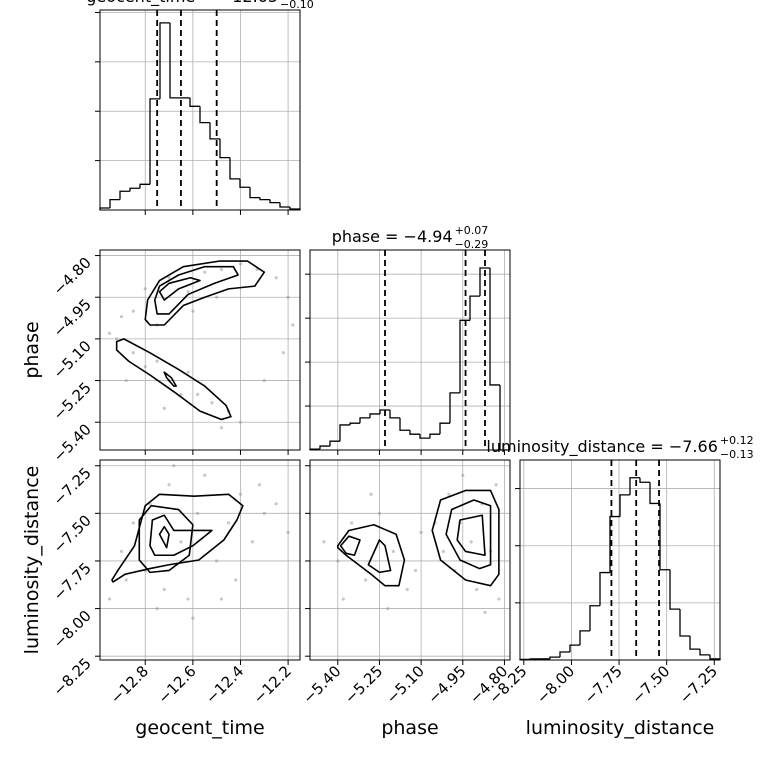 Image resolution: width=760 pixels, height=760 pixels. What do you see at coordinates (176, 684) in the screenshot?
I see `x-tick-label: −12.6` at bounding box center [176, 684].